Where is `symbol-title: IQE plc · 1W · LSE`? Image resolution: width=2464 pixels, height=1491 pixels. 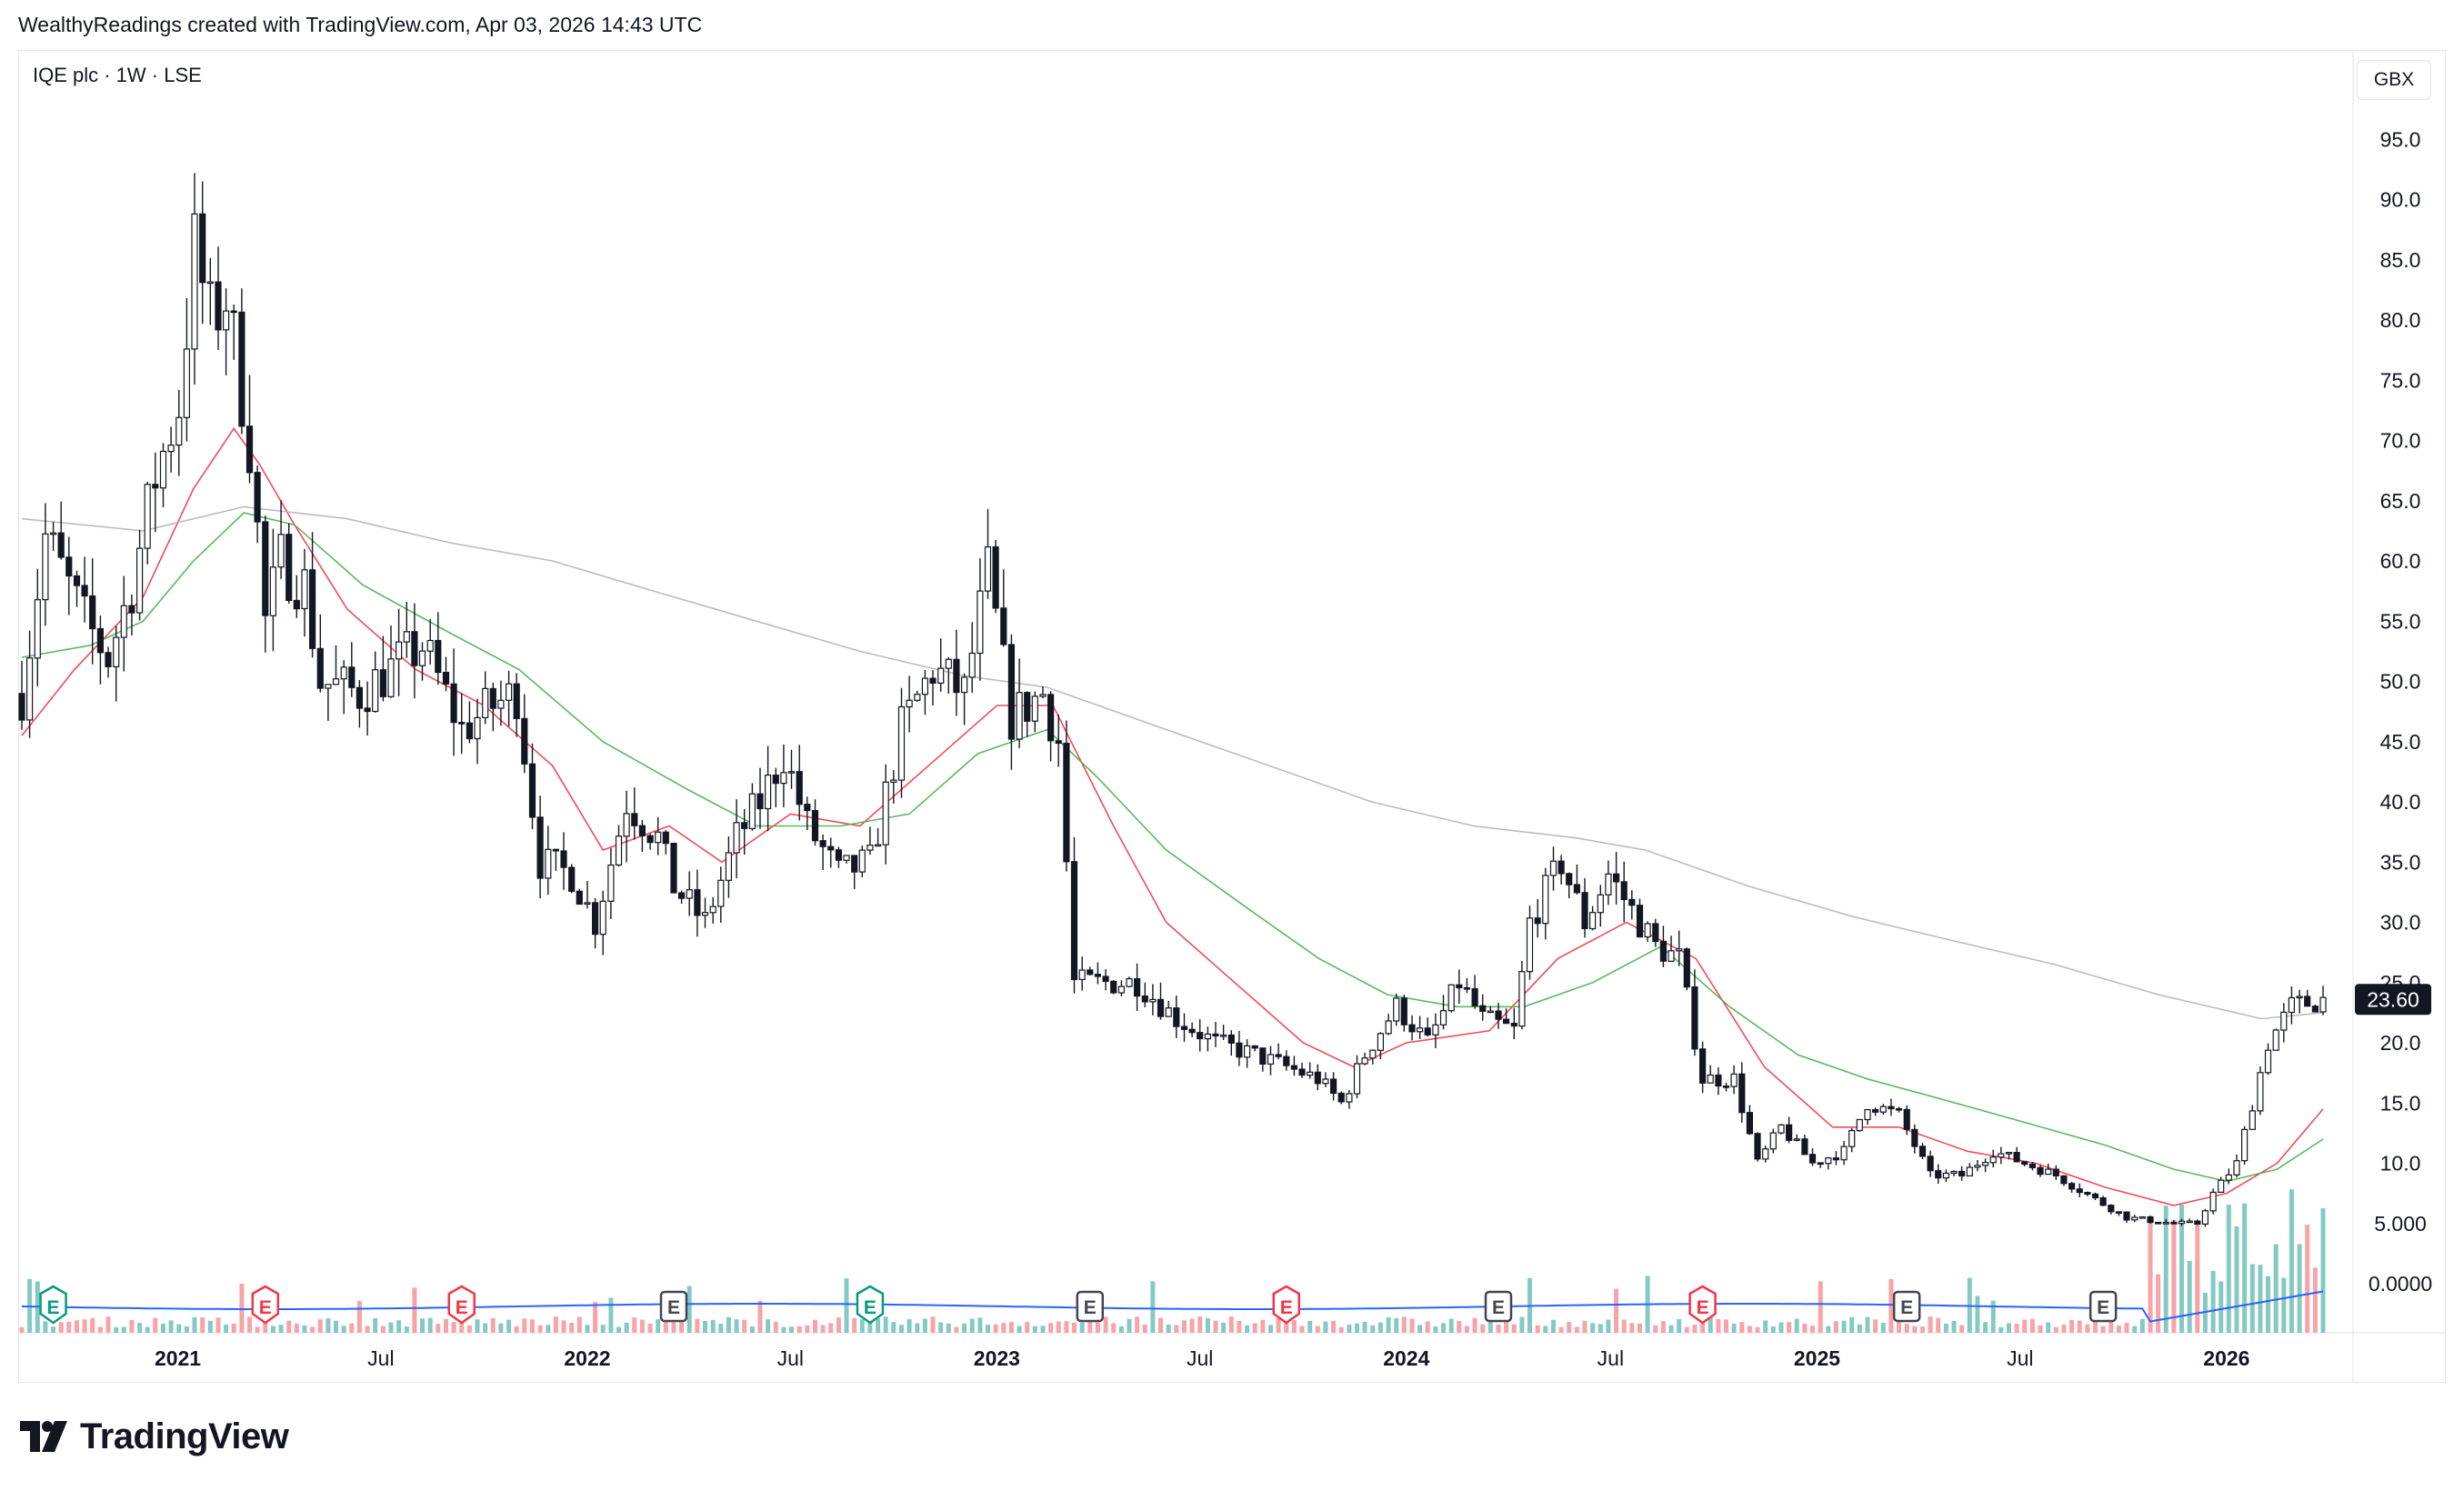 symbol-title: IQE plc · 1W · LSE is located at coordinates (117, 75).